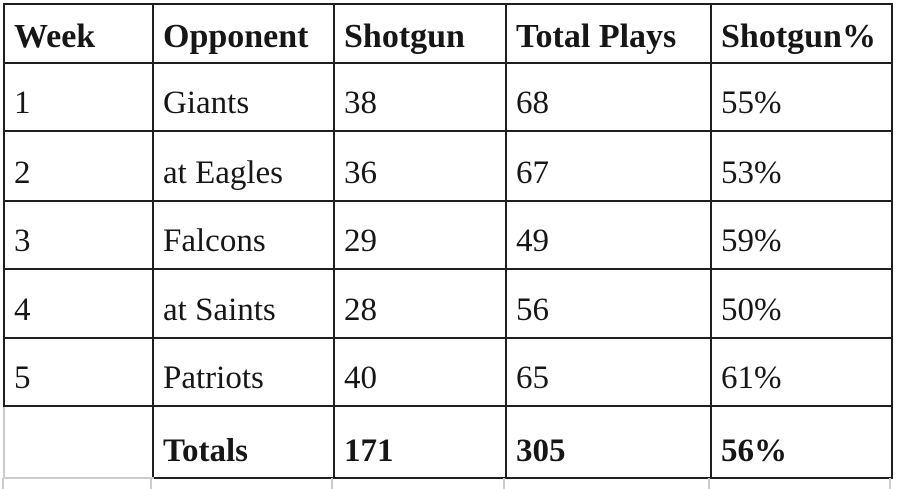  What do you see at coordinates (78, 235) in the screenshot?
I see `week-cell: 3` at bounding box center [78, 235].